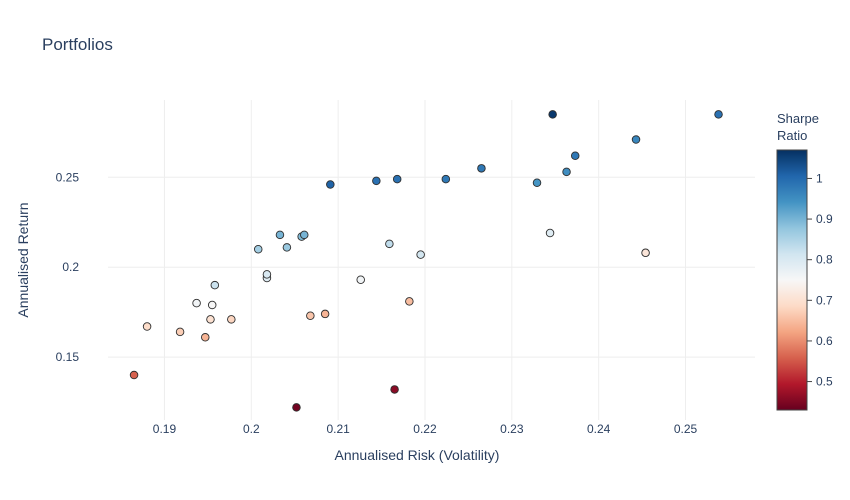 The height and width of the screenshot is (500, 850). I want to click on colorbar-tick-label: 1, so click(819, 178).